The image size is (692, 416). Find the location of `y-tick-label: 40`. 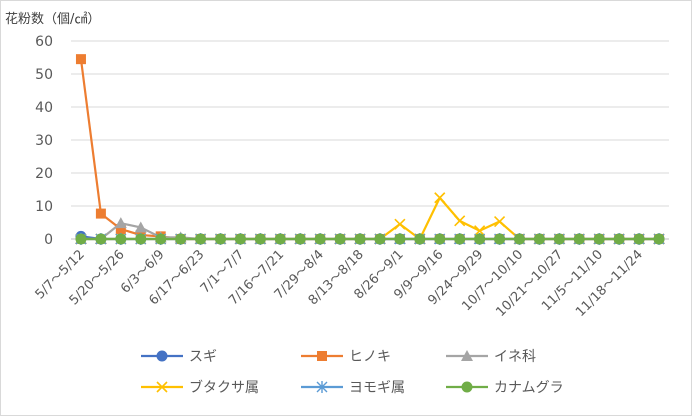

y-tick-label: 40 is located at coordinates (44, 108).